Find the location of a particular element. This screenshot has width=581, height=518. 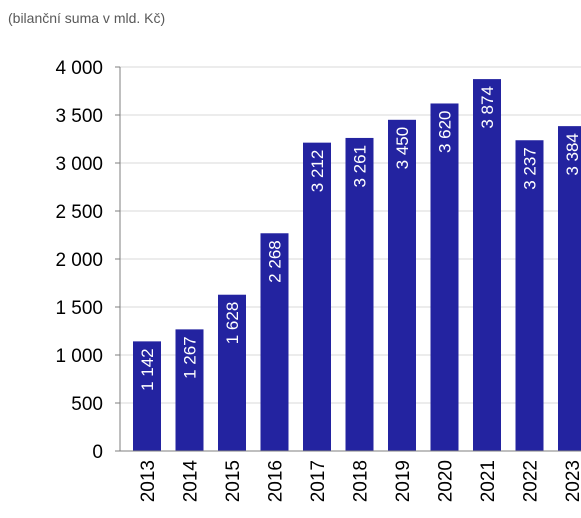

y-tick-label: 3 500 is located at coordinates (79, 116).